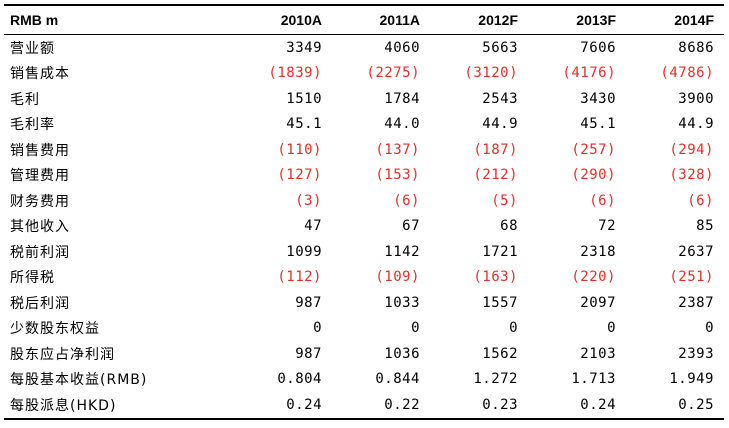 The width and height of the screenshot is (729, 428). Describe the element at coordinates (691, 149) in the screenshot. I see `value-cell: (294)` at that location.